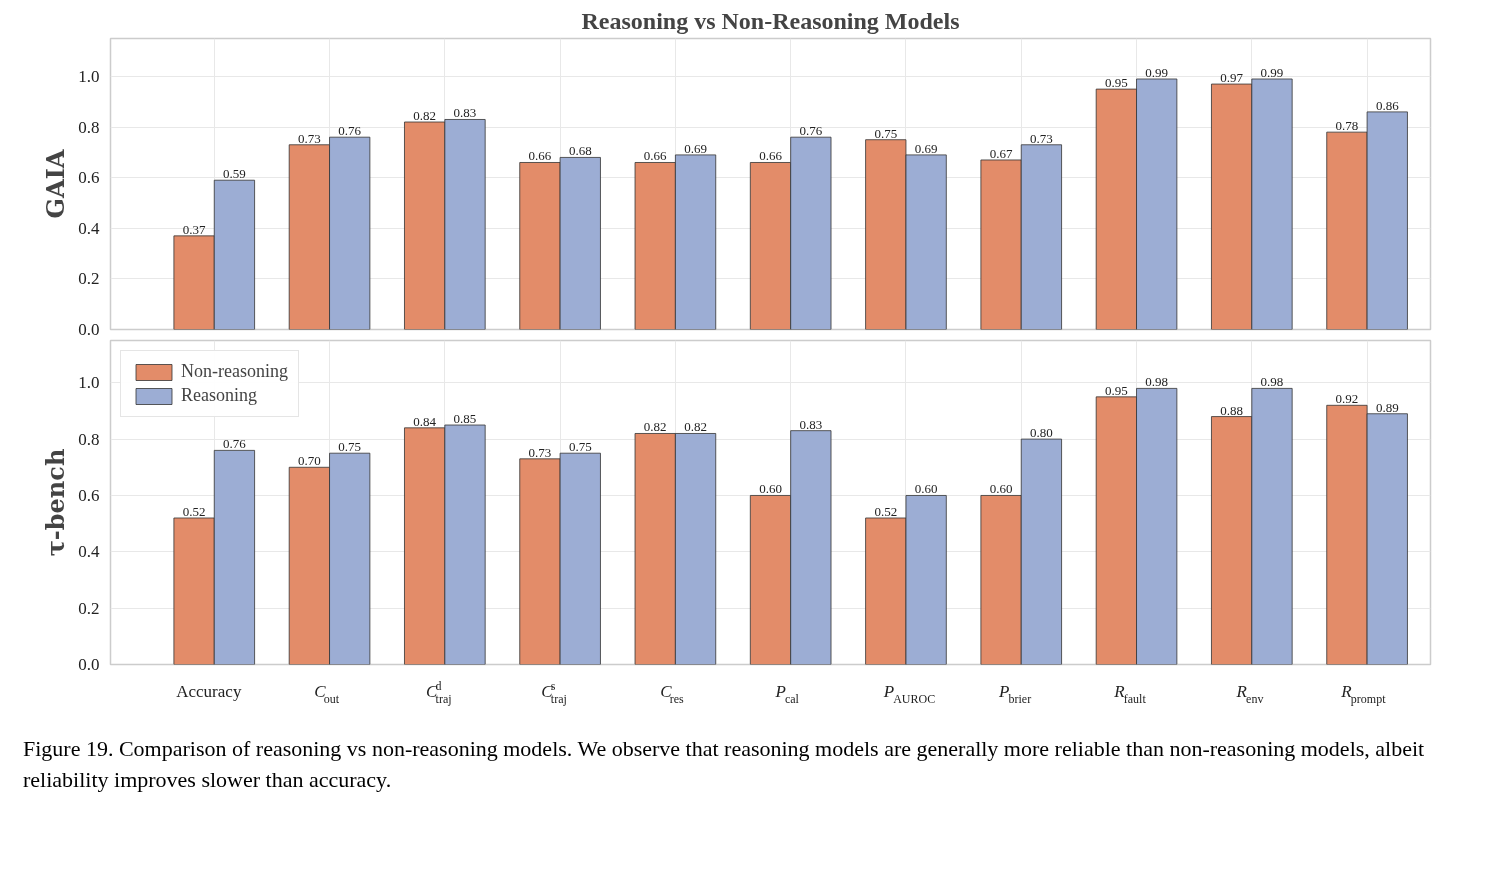 This screenshot has height=885, width=1491. What do you see at coordinates (209, 691) in the screenshot?
I see `x-tick-label: Accuracy` at bounding box center [209, 691].